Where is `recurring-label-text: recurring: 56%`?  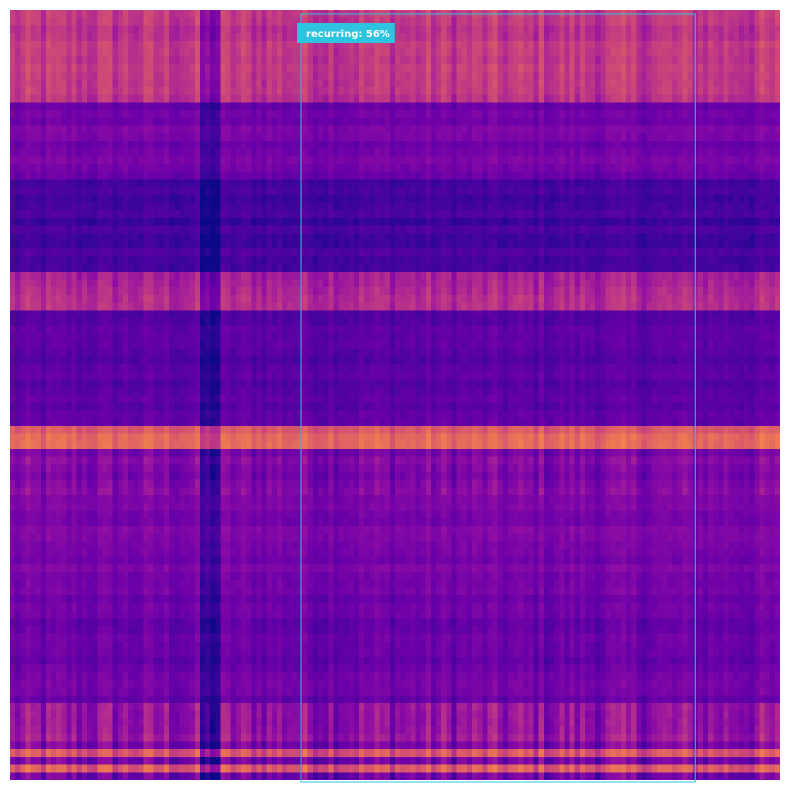
recurring-label-text: recurring: 56% is located at coordinates (348, 34).